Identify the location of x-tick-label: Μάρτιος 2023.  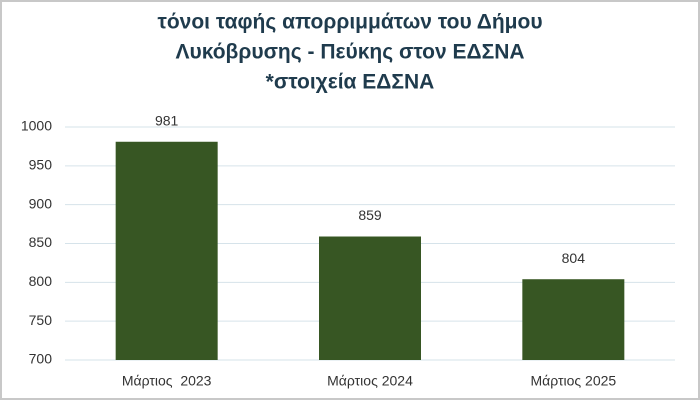
(167, 381).